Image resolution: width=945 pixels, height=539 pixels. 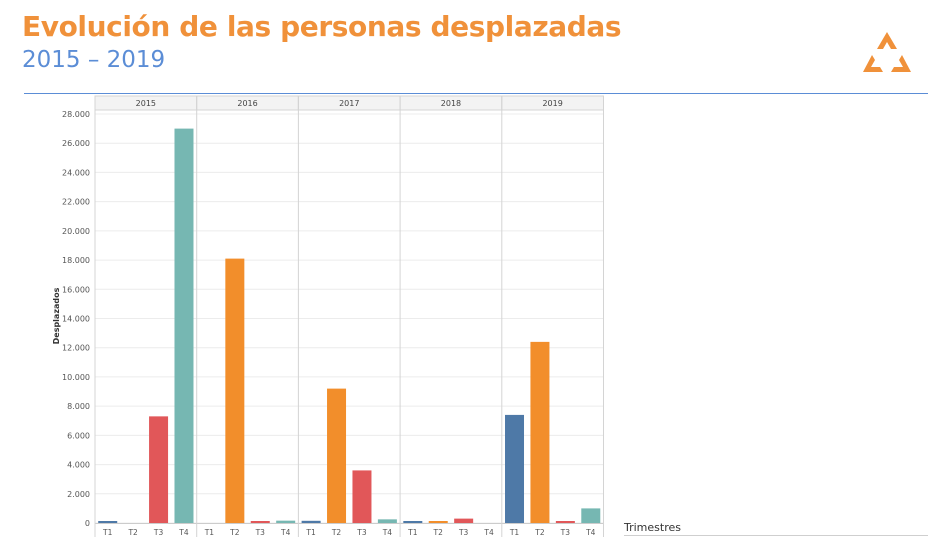 What do you see at coordinates (78, 435) in the screenshot?
I see `y-tick-label: 6.000` at bounding box center [78, 435].